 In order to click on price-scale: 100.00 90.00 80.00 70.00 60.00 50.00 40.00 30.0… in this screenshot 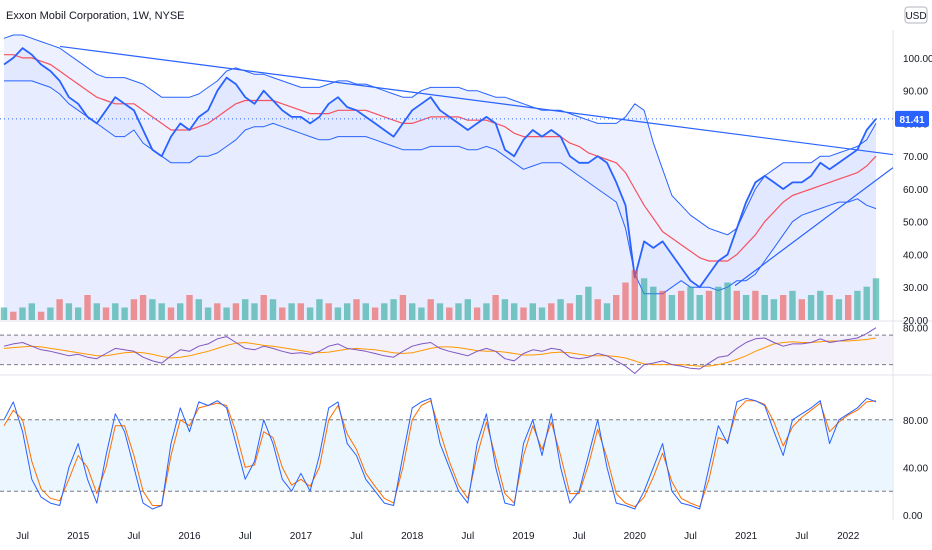, I will do `click(913, 288)`.